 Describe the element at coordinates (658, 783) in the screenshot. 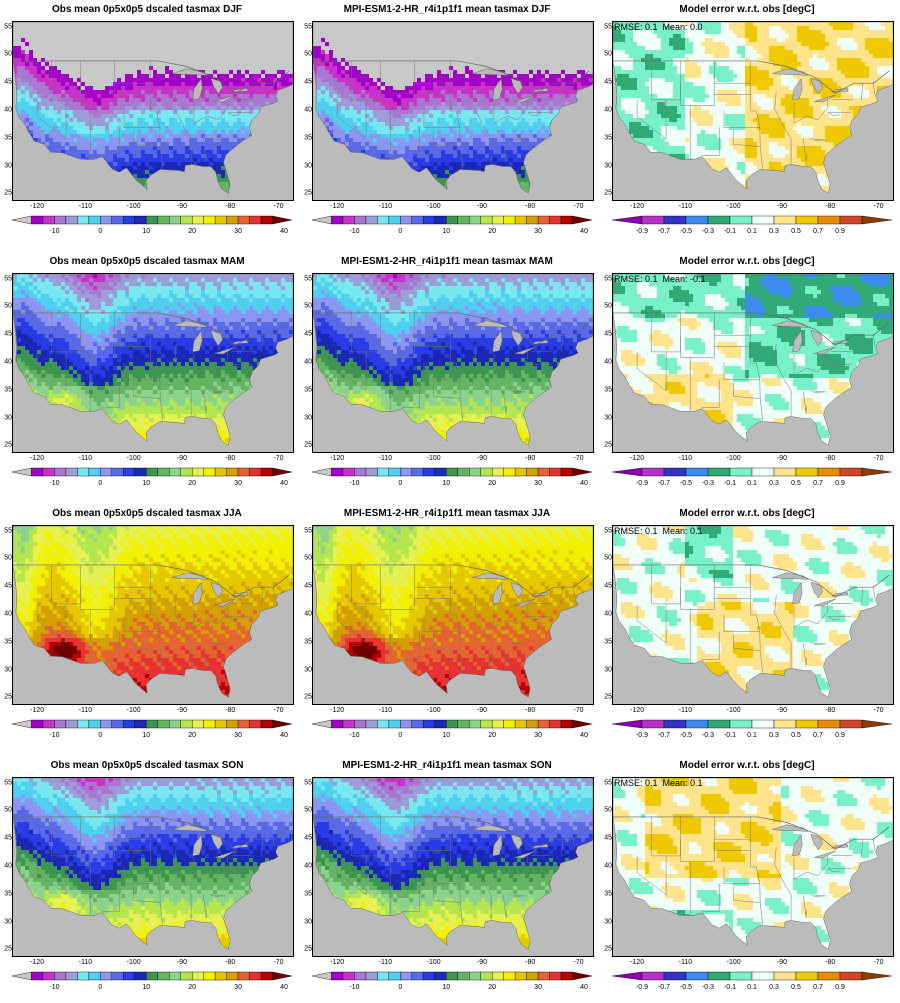

I see `stats-readout: RMSE: 0.1 Mean: 0.1` at that location.